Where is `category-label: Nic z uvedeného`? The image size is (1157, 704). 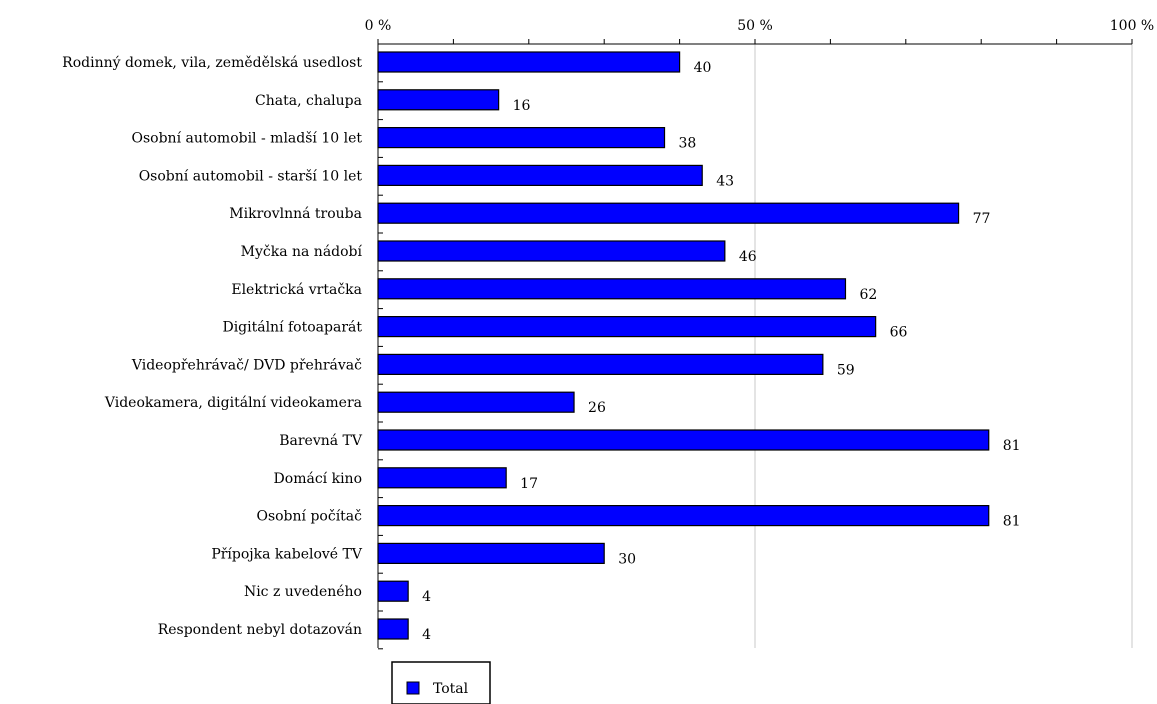
category-label: Nic z uvedeného is located at coordinates (303, 592).